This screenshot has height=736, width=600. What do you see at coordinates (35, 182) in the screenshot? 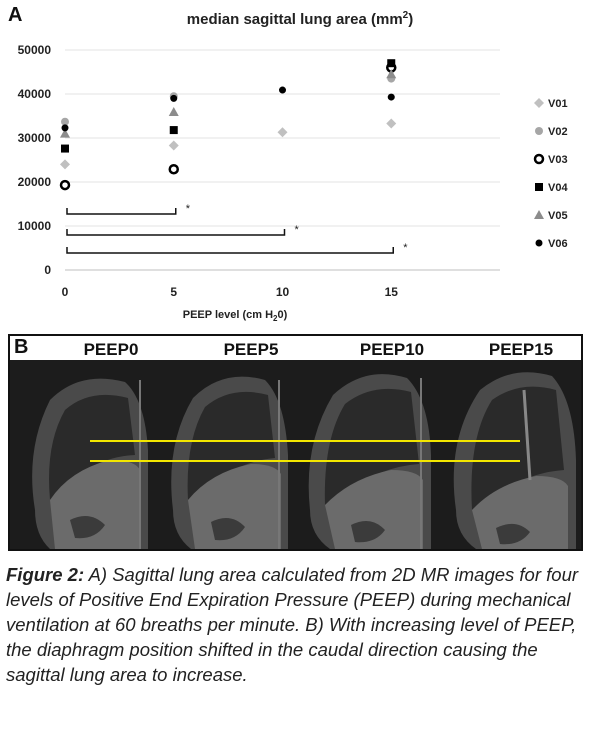
I see `y-tick-label: 20000` at bounding box center [35, 182].